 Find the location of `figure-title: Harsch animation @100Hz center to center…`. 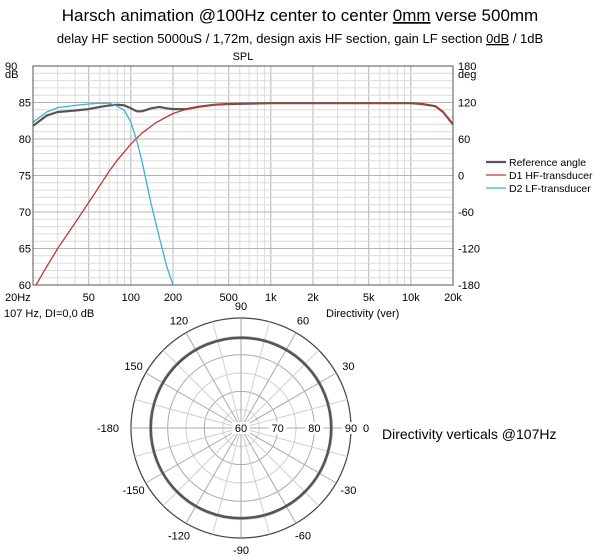

figure-title: Harsch animation @100Hz center to center… is located at coordinates (300, 15).